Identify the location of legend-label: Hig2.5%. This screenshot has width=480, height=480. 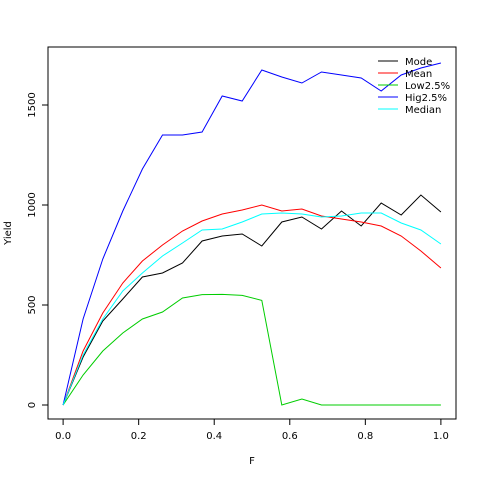
(426, 98).